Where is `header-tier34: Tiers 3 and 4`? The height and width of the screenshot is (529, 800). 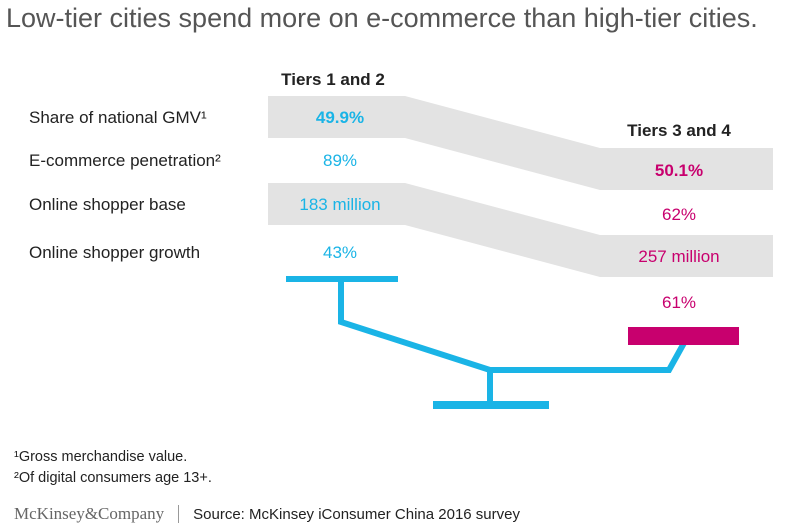
header-tier34: Tiers 3 and 4 is located at coordinates (679, 130).